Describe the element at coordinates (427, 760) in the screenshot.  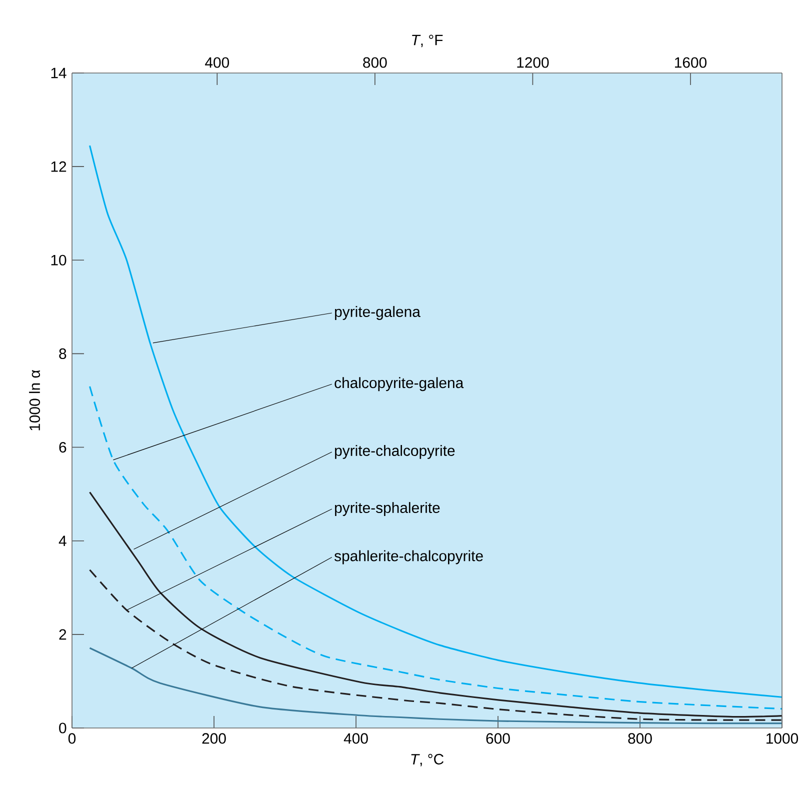
I see `x-axis-title: T, °C` at that location.